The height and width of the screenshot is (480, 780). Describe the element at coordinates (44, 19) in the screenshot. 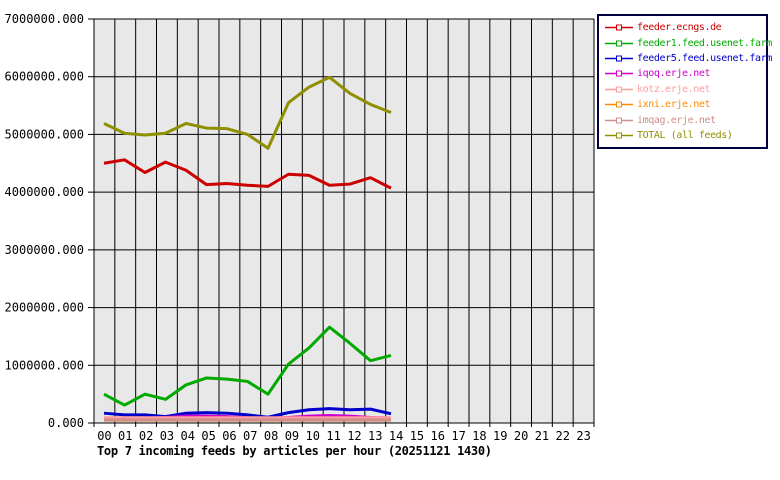

I see `y-axis-label: 7000000.000` at that location.